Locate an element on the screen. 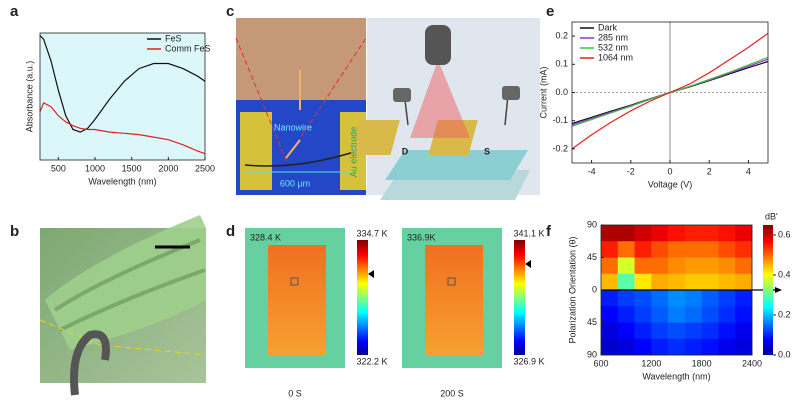  legend-label: 1064 nm is located at coordinates (615, 57).